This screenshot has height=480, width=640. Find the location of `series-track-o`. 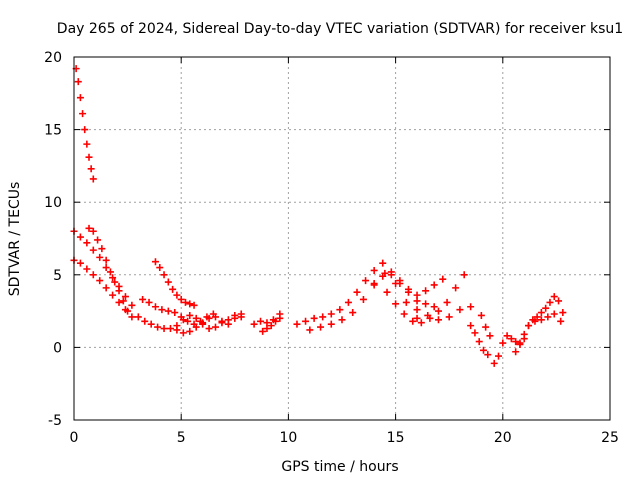

series-track-o is located at coordinates (453, 321).